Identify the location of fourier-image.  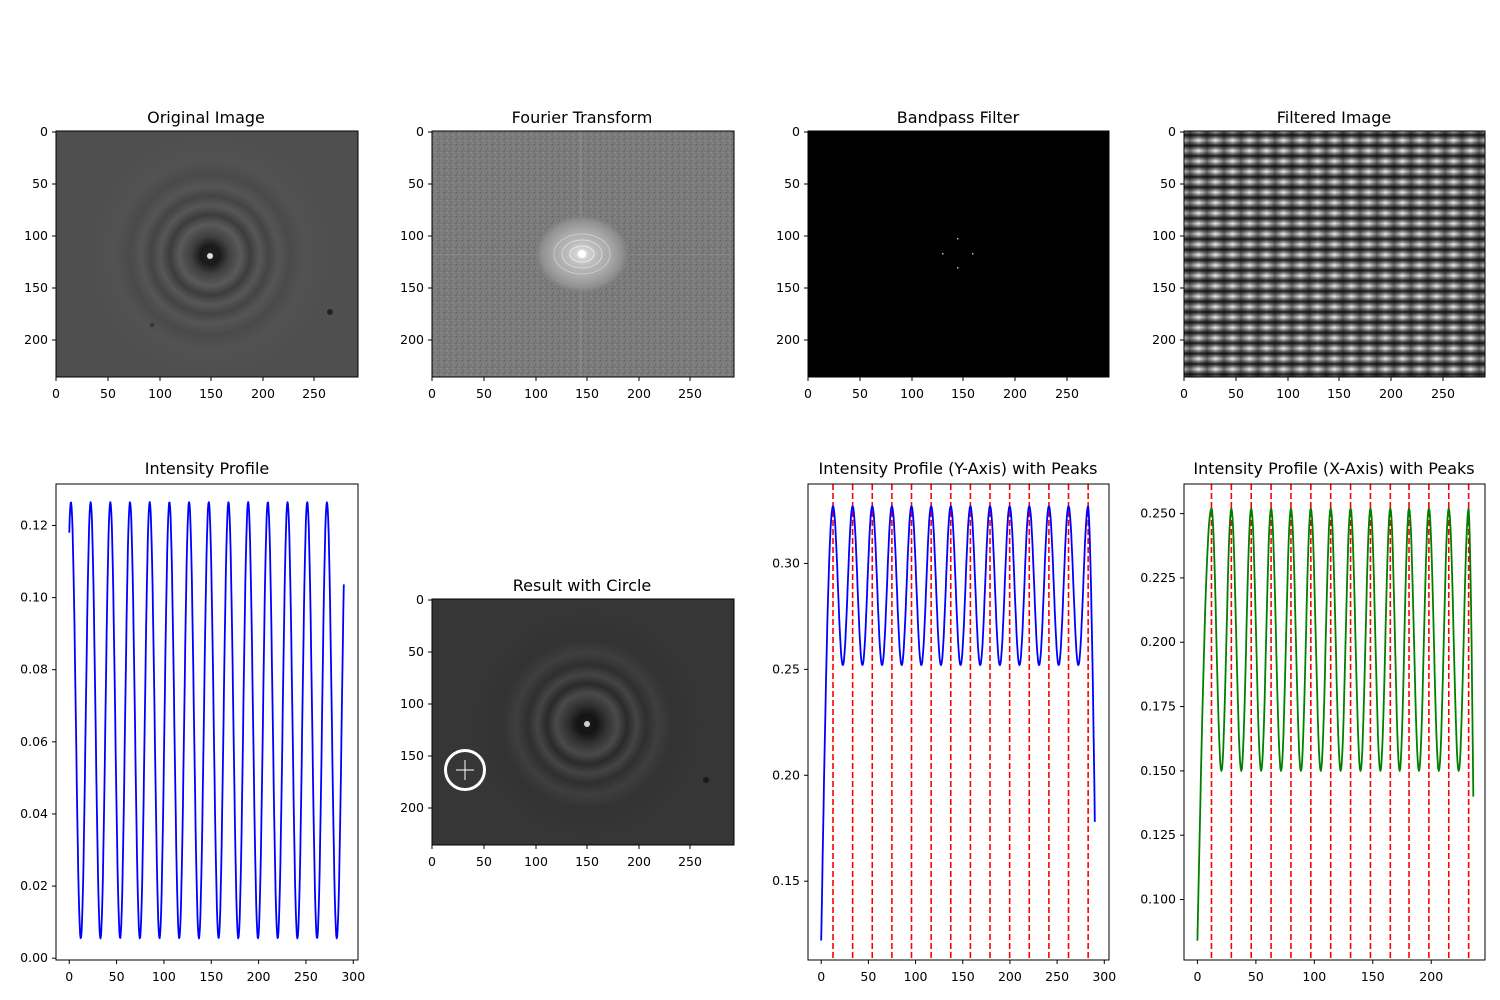
(583, 254).